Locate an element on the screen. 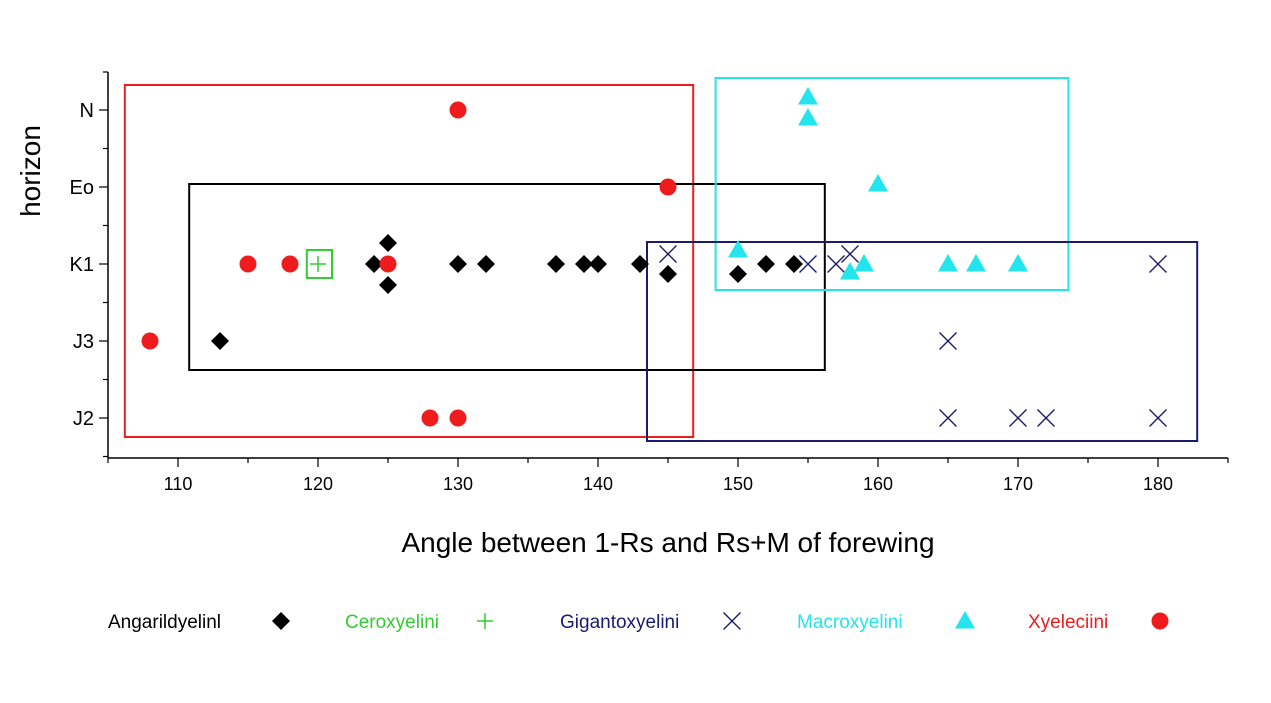 This screenshot has height=703, width=1271. x-tick-label: 160 is located at coordinates (878, 484).